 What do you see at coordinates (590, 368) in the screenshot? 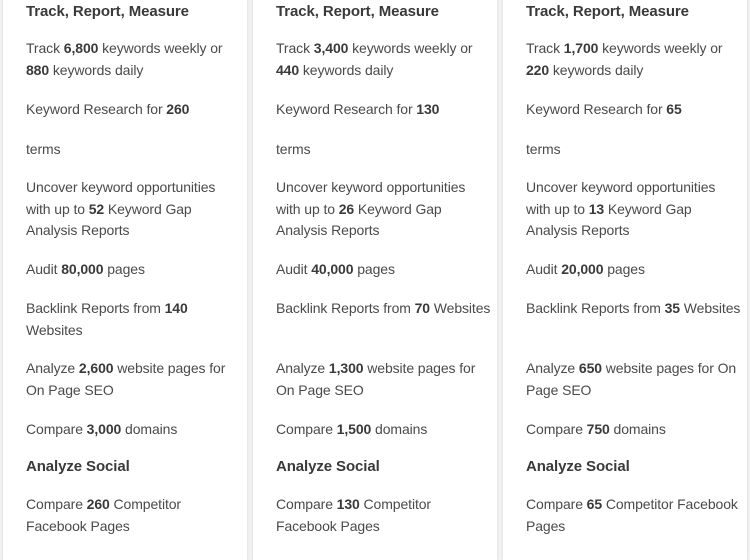
I see `feature-value: 650` at bounding box center [590, 368].